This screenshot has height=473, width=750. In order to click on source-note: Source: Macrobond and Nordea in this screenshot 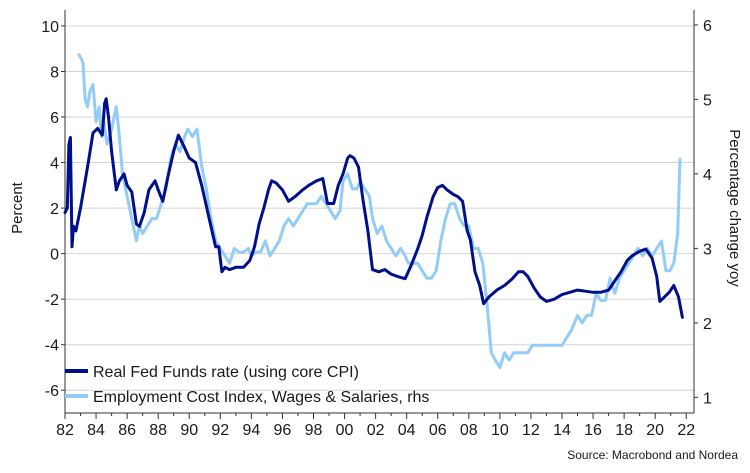, I will do `click(652, 455)`.